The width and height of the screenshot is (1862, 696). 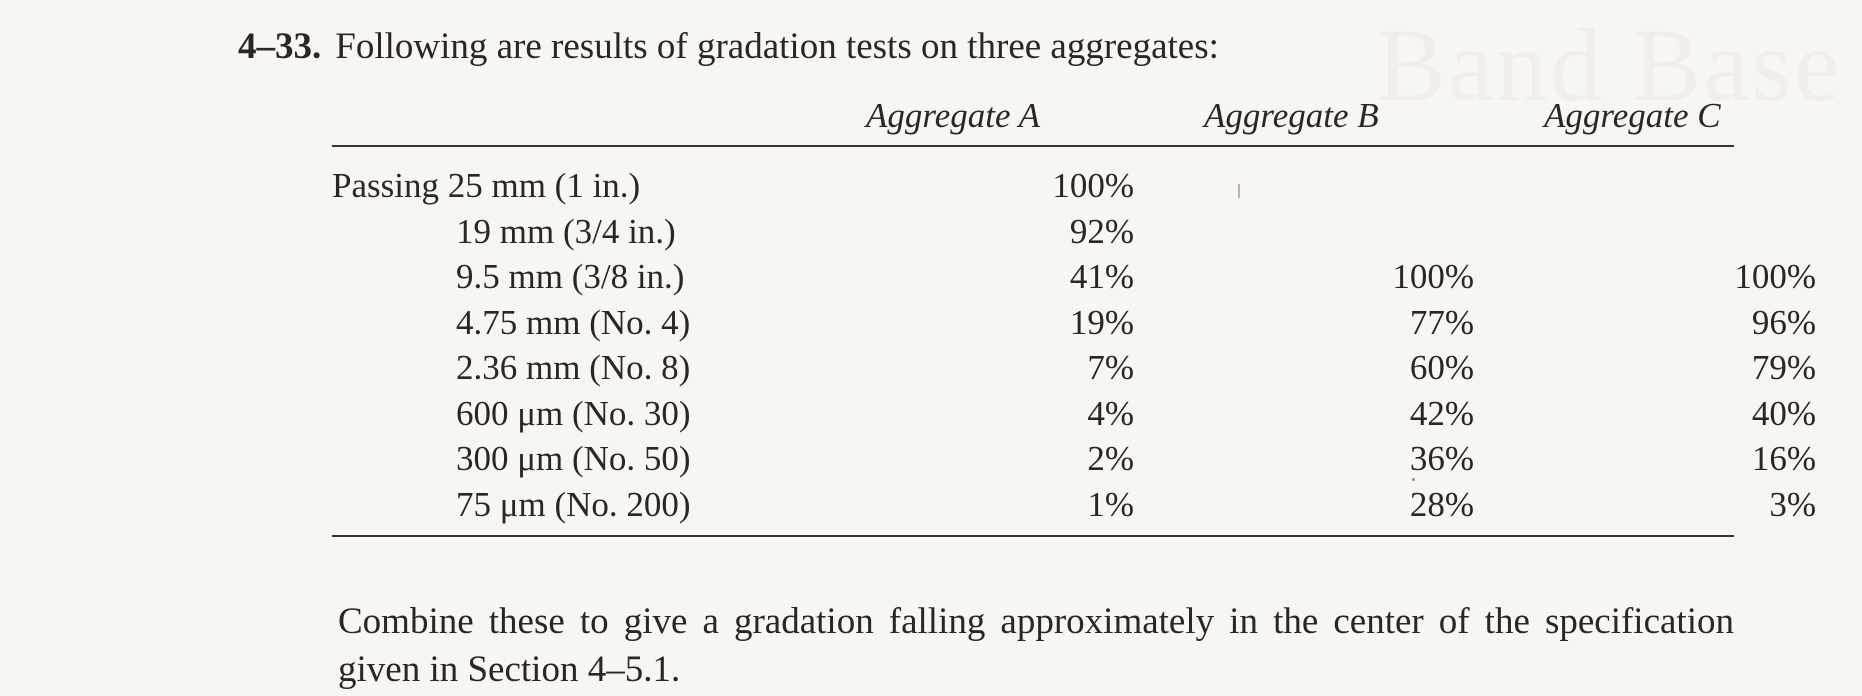 What do you see at coordinates (1033, 536) in the screenshot?
I see `table-bottom-rule` at bounding box center [1033, 536].